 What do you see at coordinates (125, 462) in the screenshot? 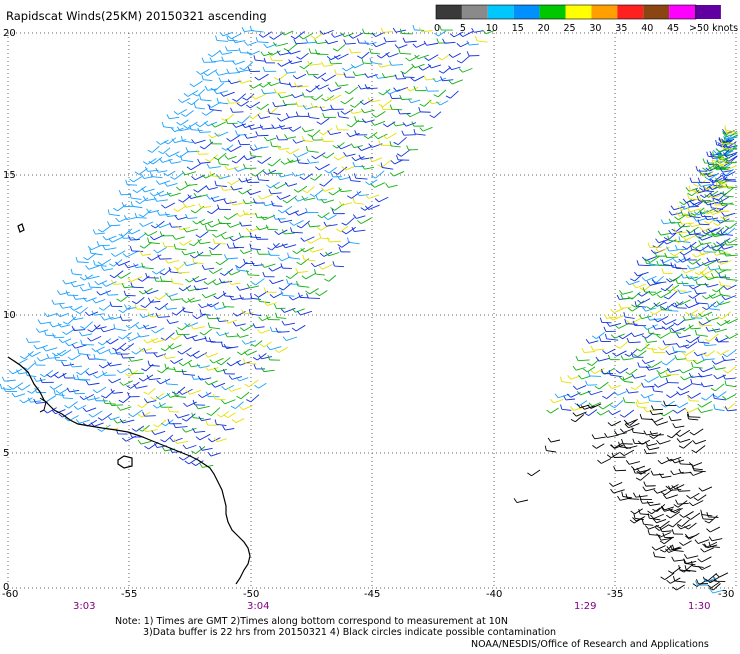
I see `island-marajo` at bounding box center [125, 462].